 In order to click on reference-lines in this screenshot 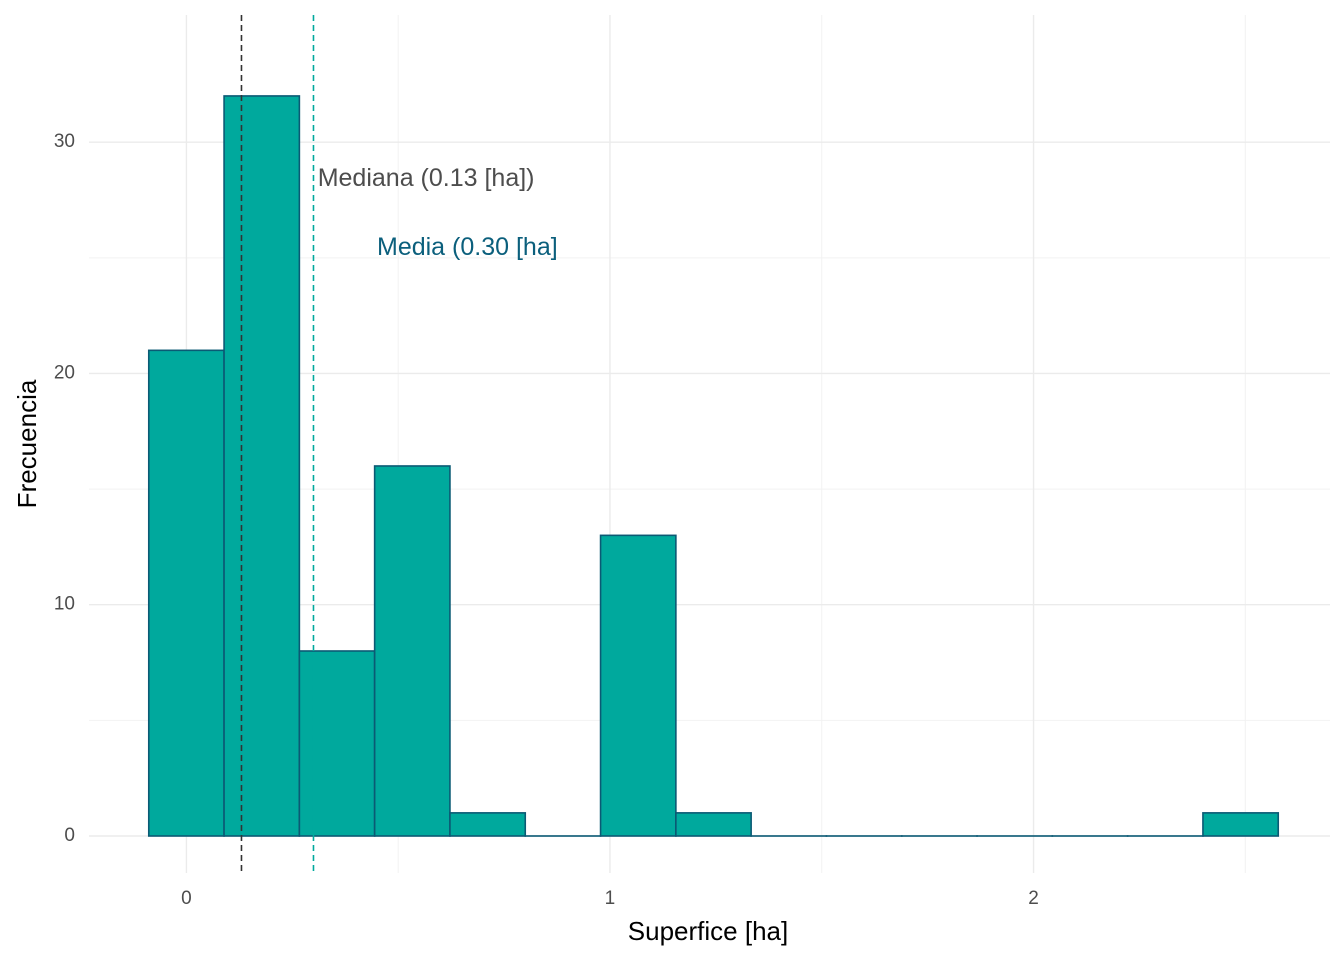, I will do `click(277, 444)`.